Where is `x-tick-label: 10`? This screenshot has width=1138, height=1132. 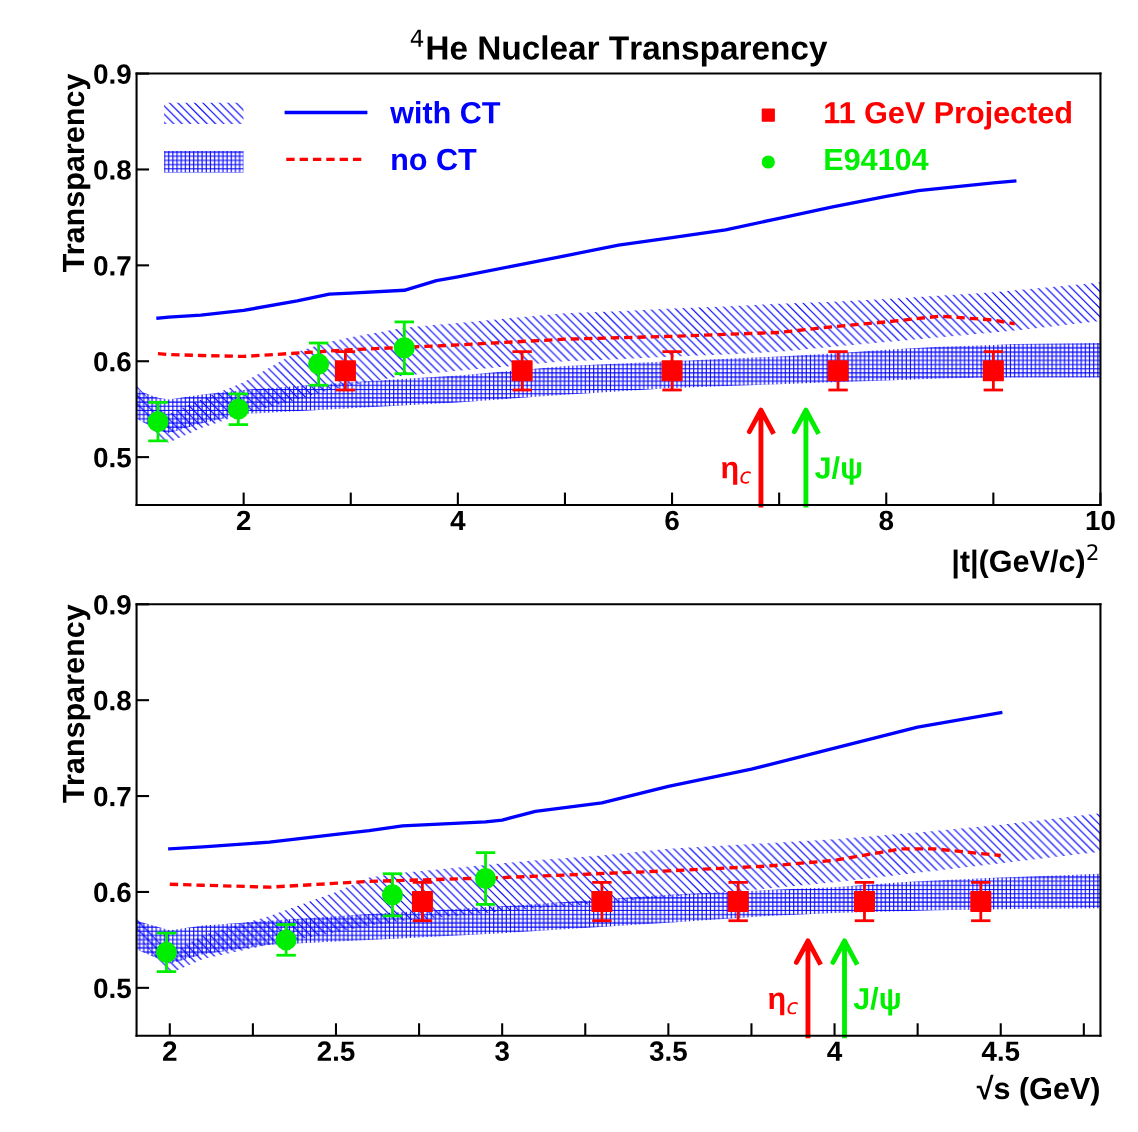
x-tick-label: 10 is located at coordinates (1100, 520).